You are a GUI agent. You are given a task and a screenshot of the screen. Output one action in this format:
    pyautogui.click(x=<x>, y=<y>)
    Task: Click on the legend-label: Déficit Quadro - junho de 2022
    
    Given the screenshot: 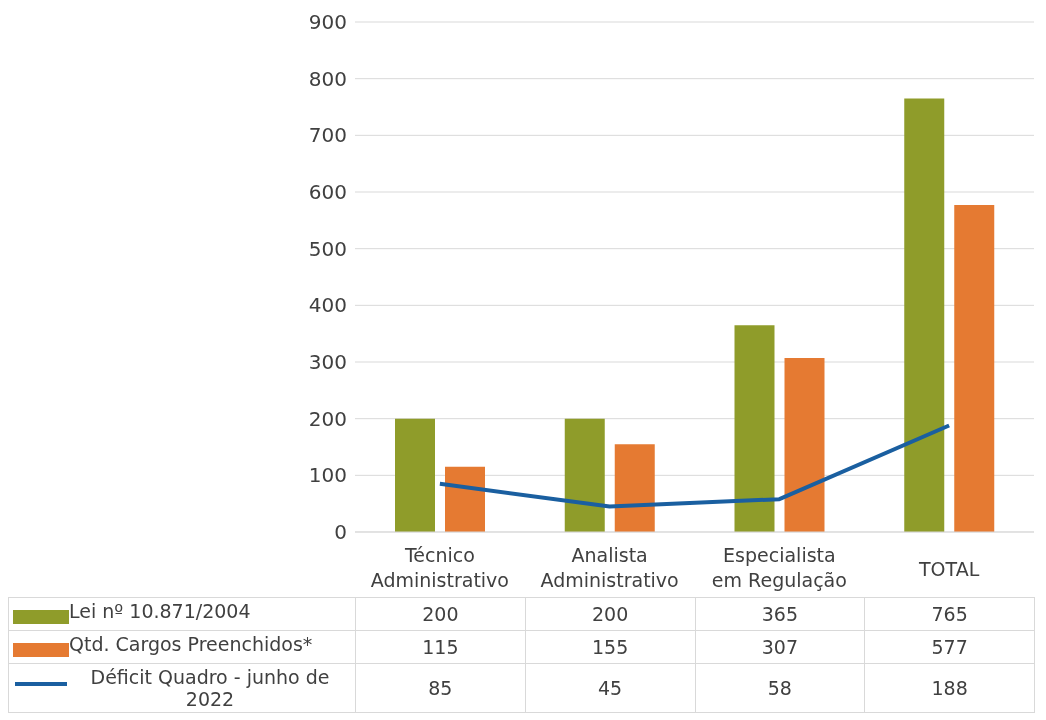 What is the action you would take?
    pyautogui.click(x=210, y=688)
    